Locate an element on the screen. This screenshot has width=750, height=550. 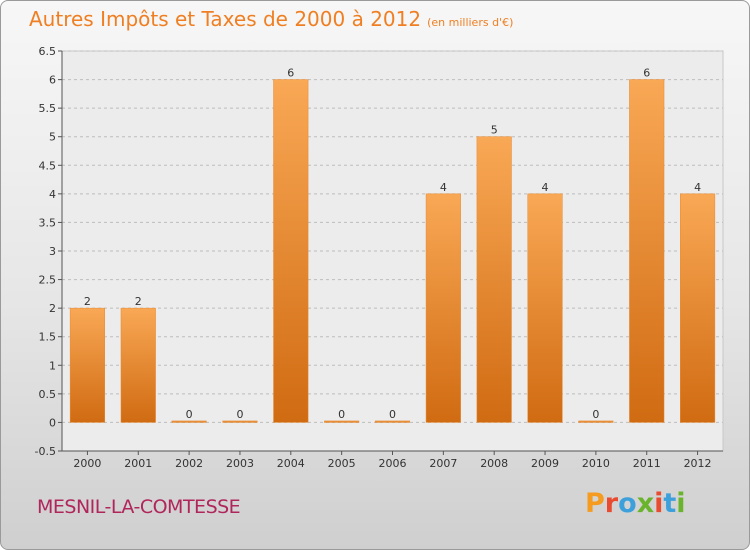
logo-letter: r is located at coordinates (611, 503).